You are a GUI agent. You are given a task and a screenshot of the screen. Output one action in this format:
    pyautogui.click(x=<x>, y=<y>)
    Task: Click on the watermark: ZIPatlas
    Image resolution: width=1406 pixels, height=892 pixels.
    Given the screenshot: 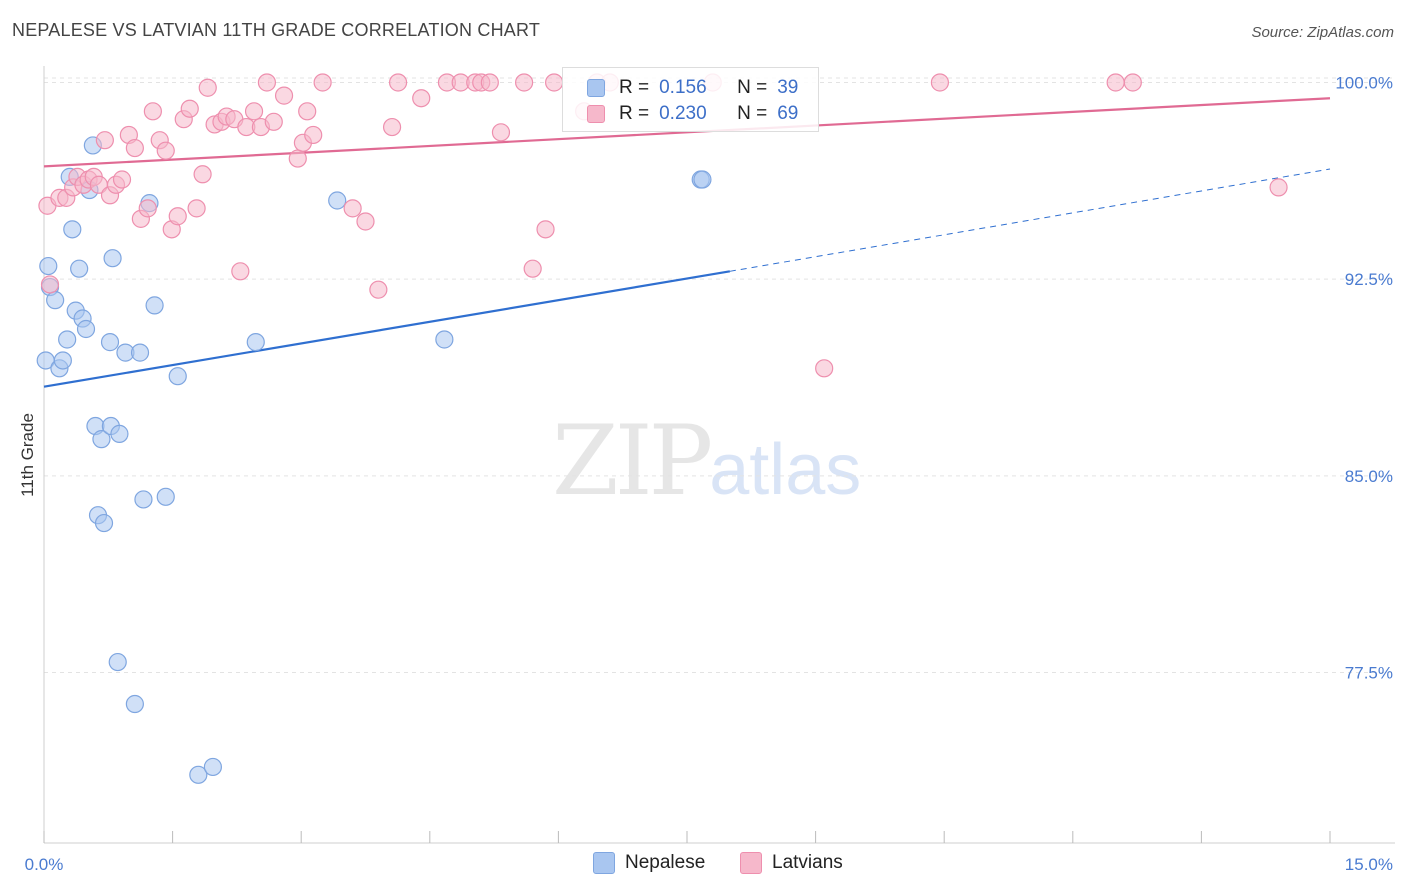 What is the action you would take?
    pyautogui.click(x=706, y=461)
    